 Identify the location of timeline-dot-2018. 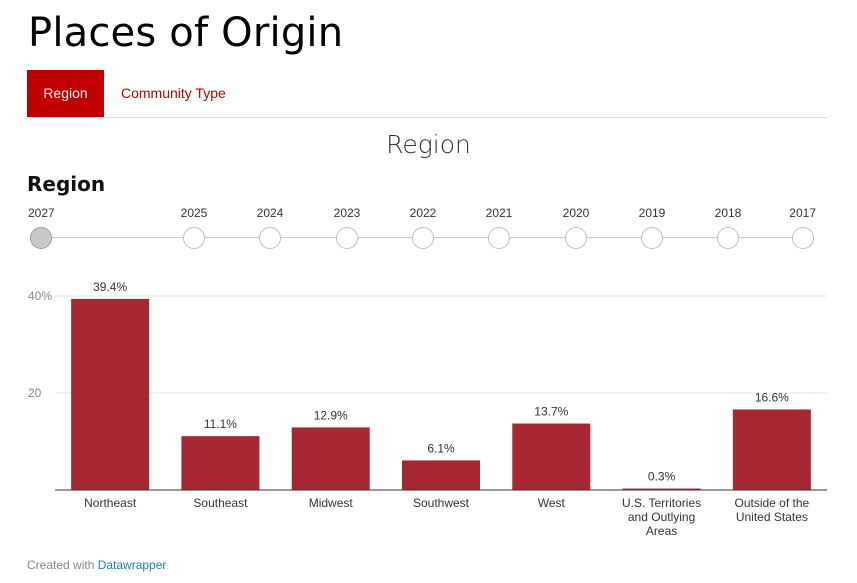
(728, 238).